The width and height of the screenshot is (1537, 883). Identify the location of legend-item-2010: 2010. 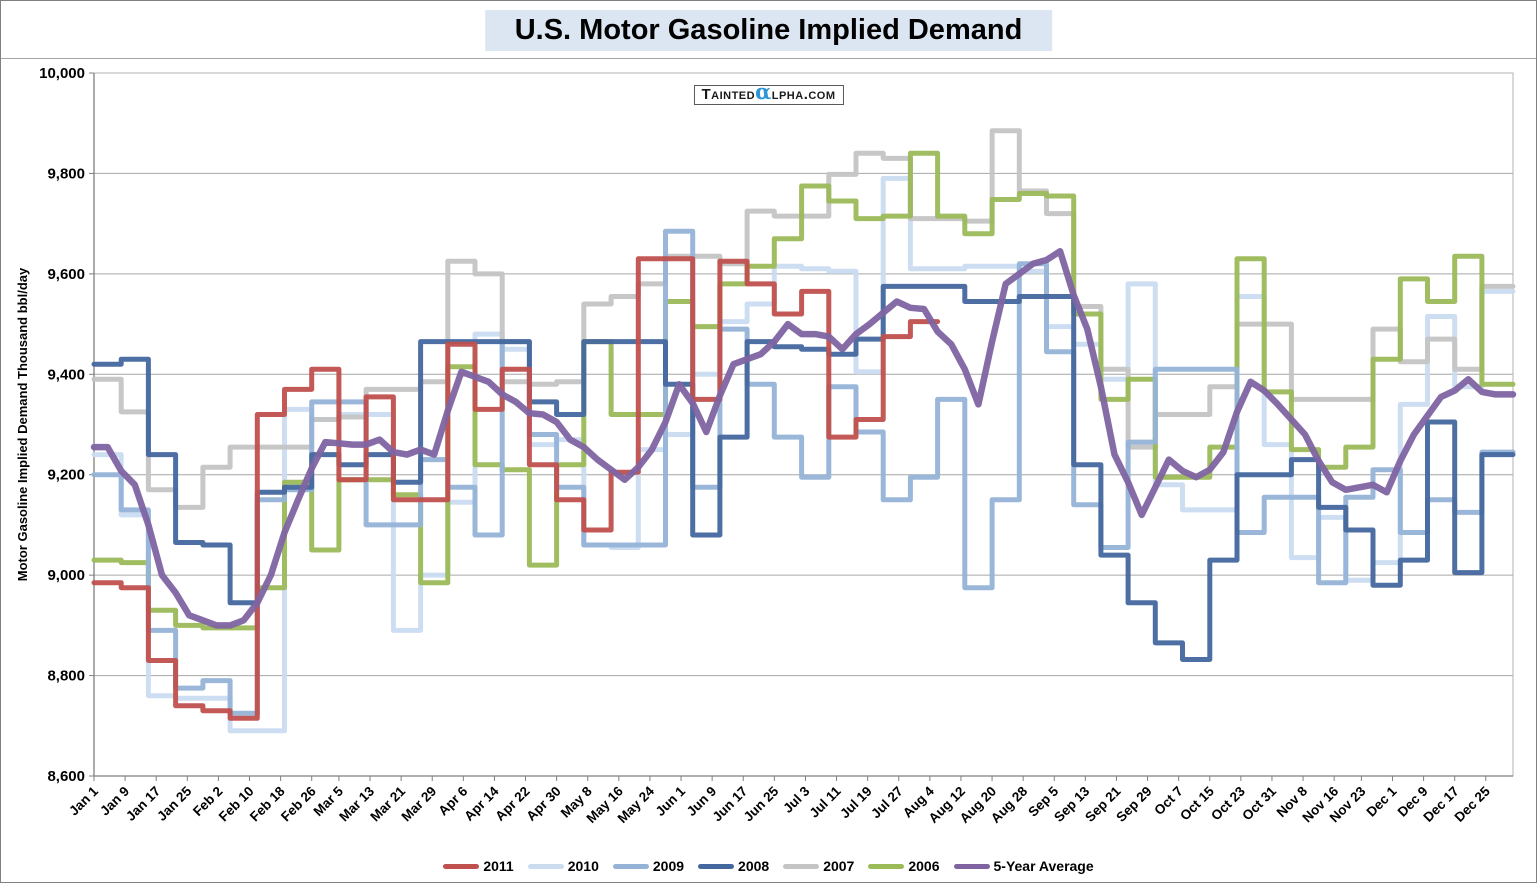
(563, 866).